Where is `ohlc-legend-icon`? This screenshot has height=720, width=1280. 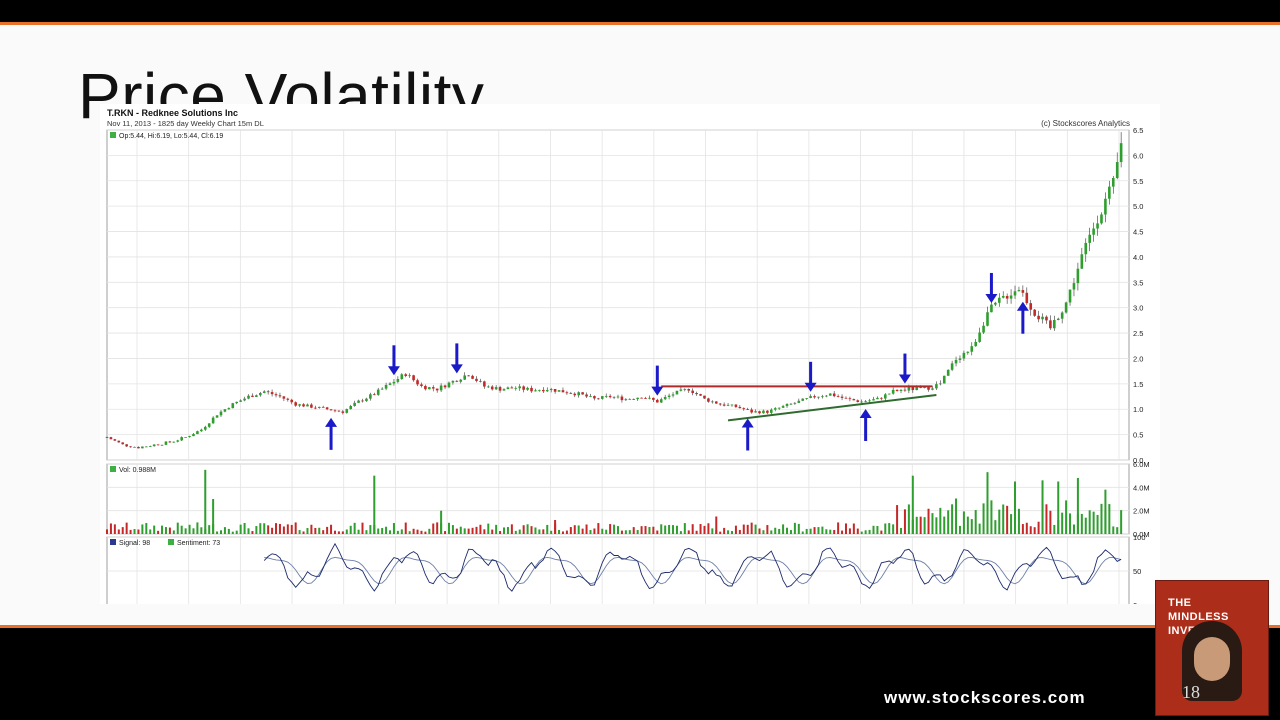 ohlc-legend-icon is located at coordinates (113, 135).